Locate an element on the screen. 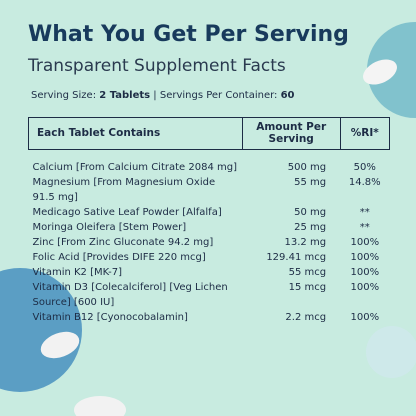 This screenshot has width=416, height=416. amount: 500 mg is located at coordinates (307, 168).